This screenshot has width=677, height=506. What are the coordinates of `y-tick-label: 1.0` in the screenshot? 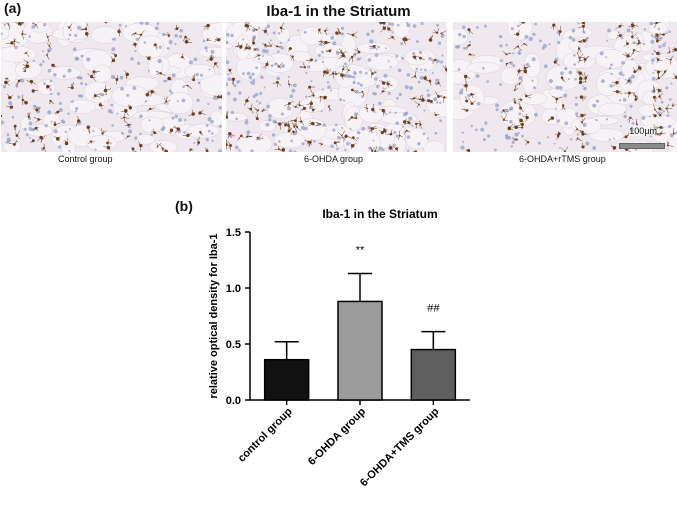 It's located at (233, 289).